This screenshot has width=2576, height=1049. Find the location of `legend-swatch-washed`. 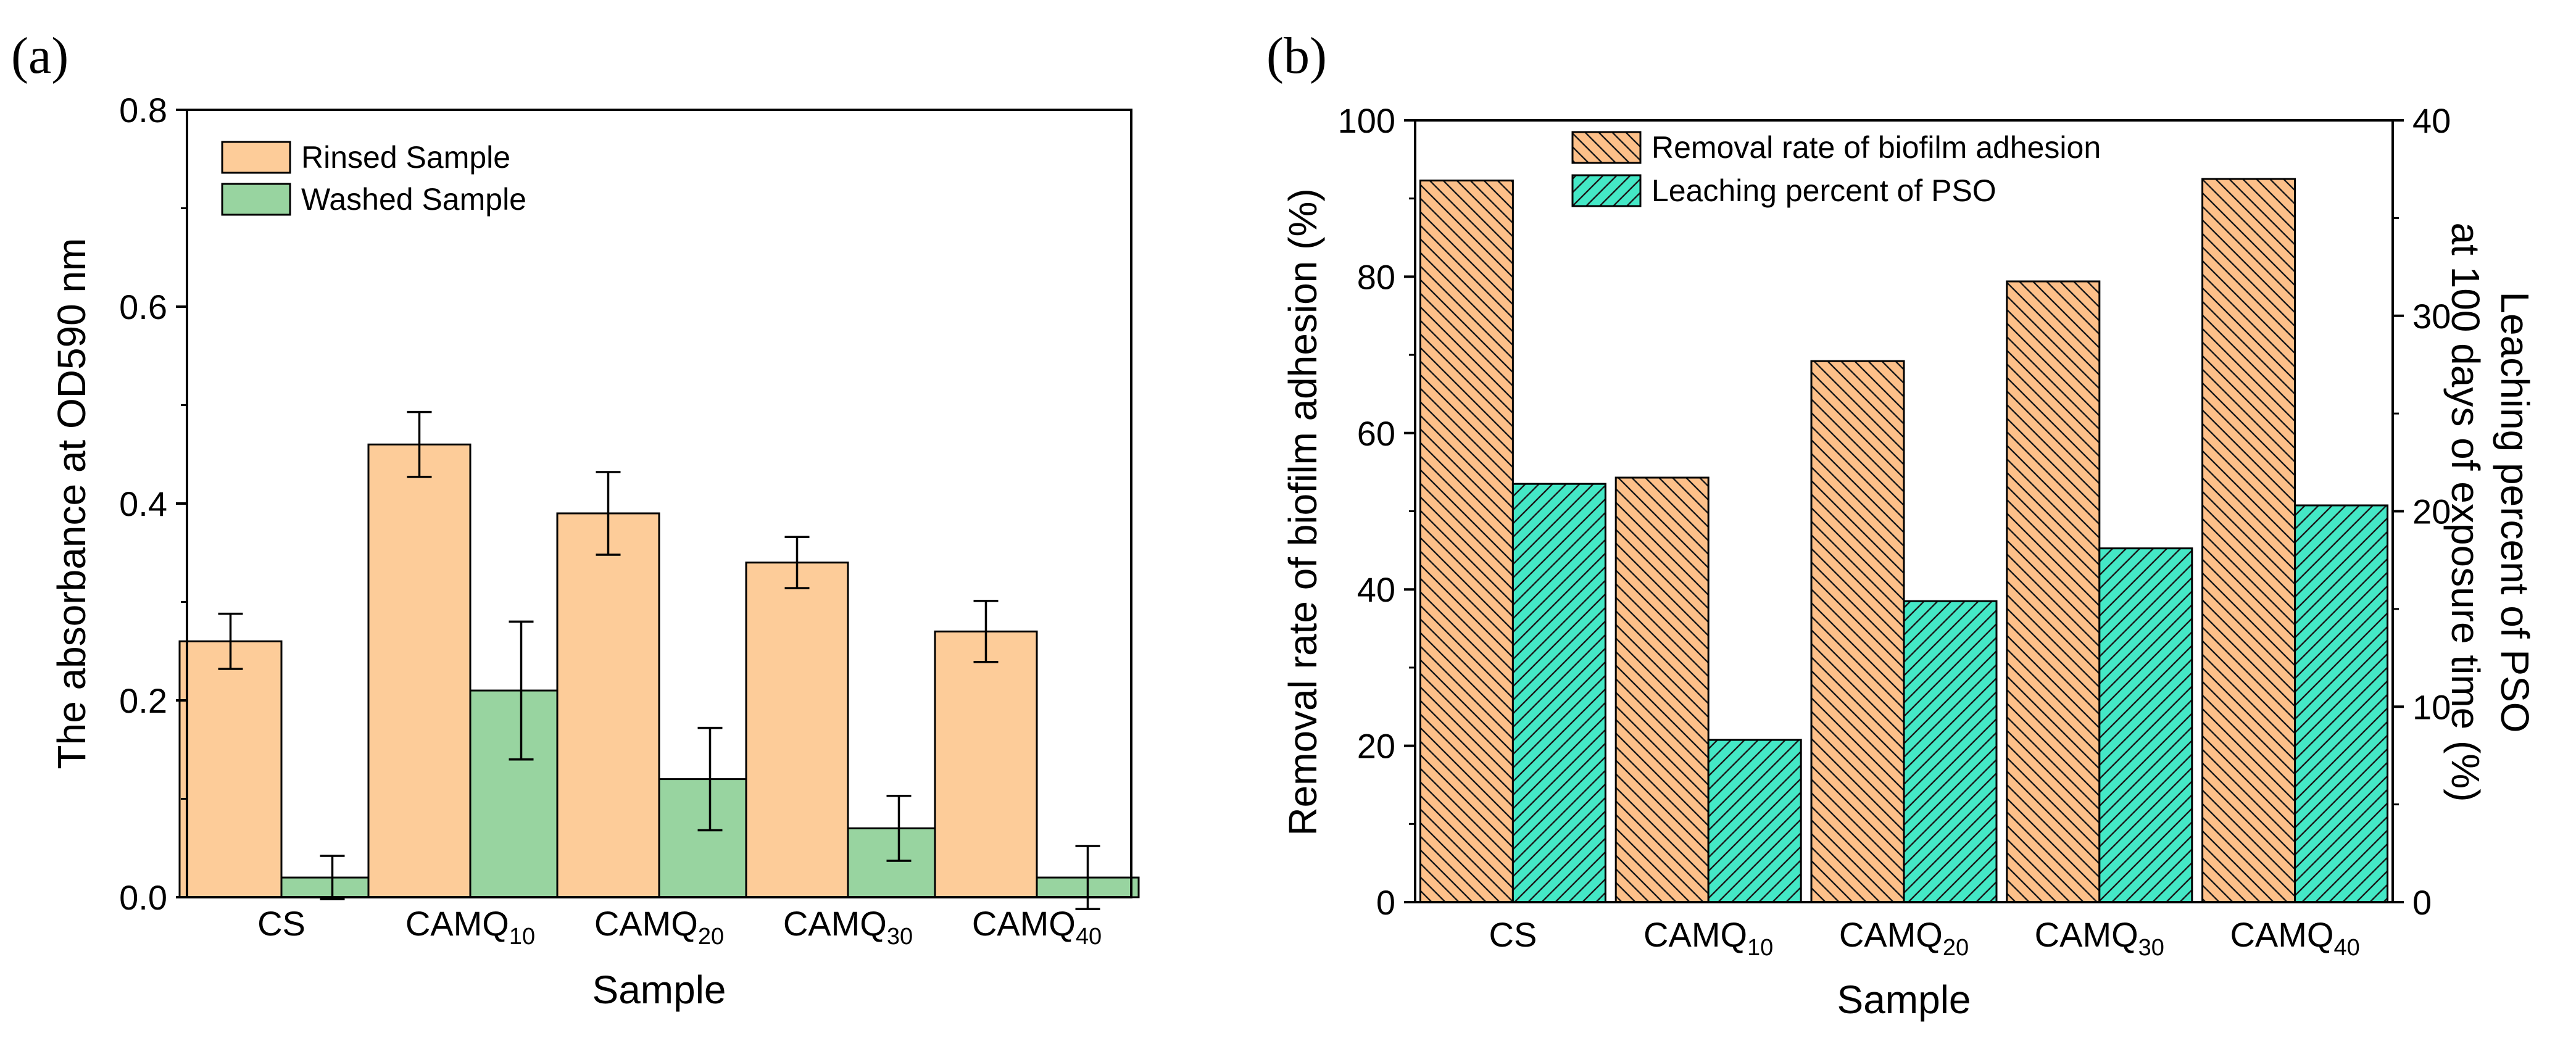

legend-swatch-washed is located at coordinates (256, 199).